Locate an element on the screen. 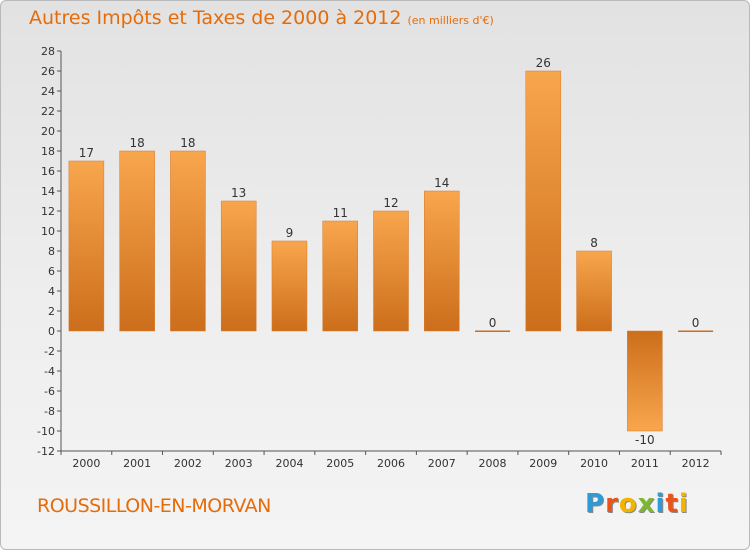 The height and width of the screenshot is (550, 750). logo-letter: P is located at coordinates (595, 504).